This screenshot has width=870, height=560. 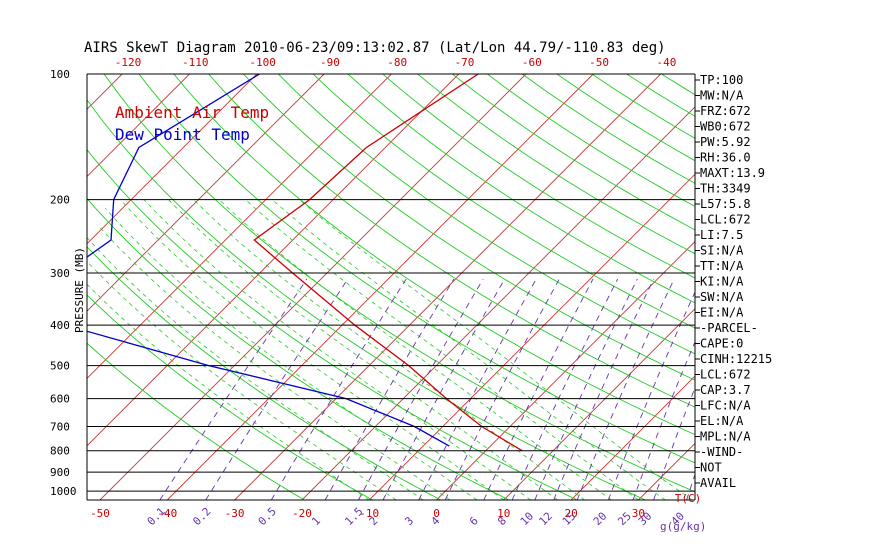 What do you see at coordinates (725, 189) in the screenshot?
I see `stability-index-label: TH:3349` at bounding box center [725, 189].